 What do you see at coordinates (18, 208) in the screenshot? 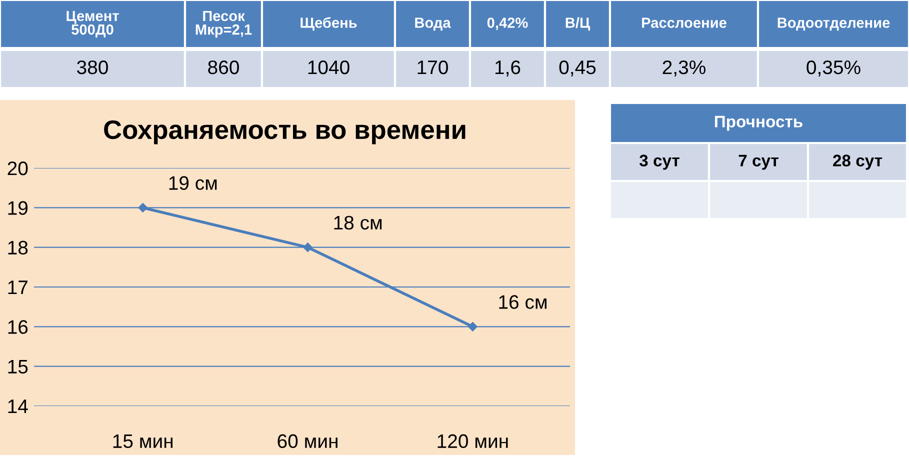
I see `y-tick-label: 19` at bounding box center [18, 208].